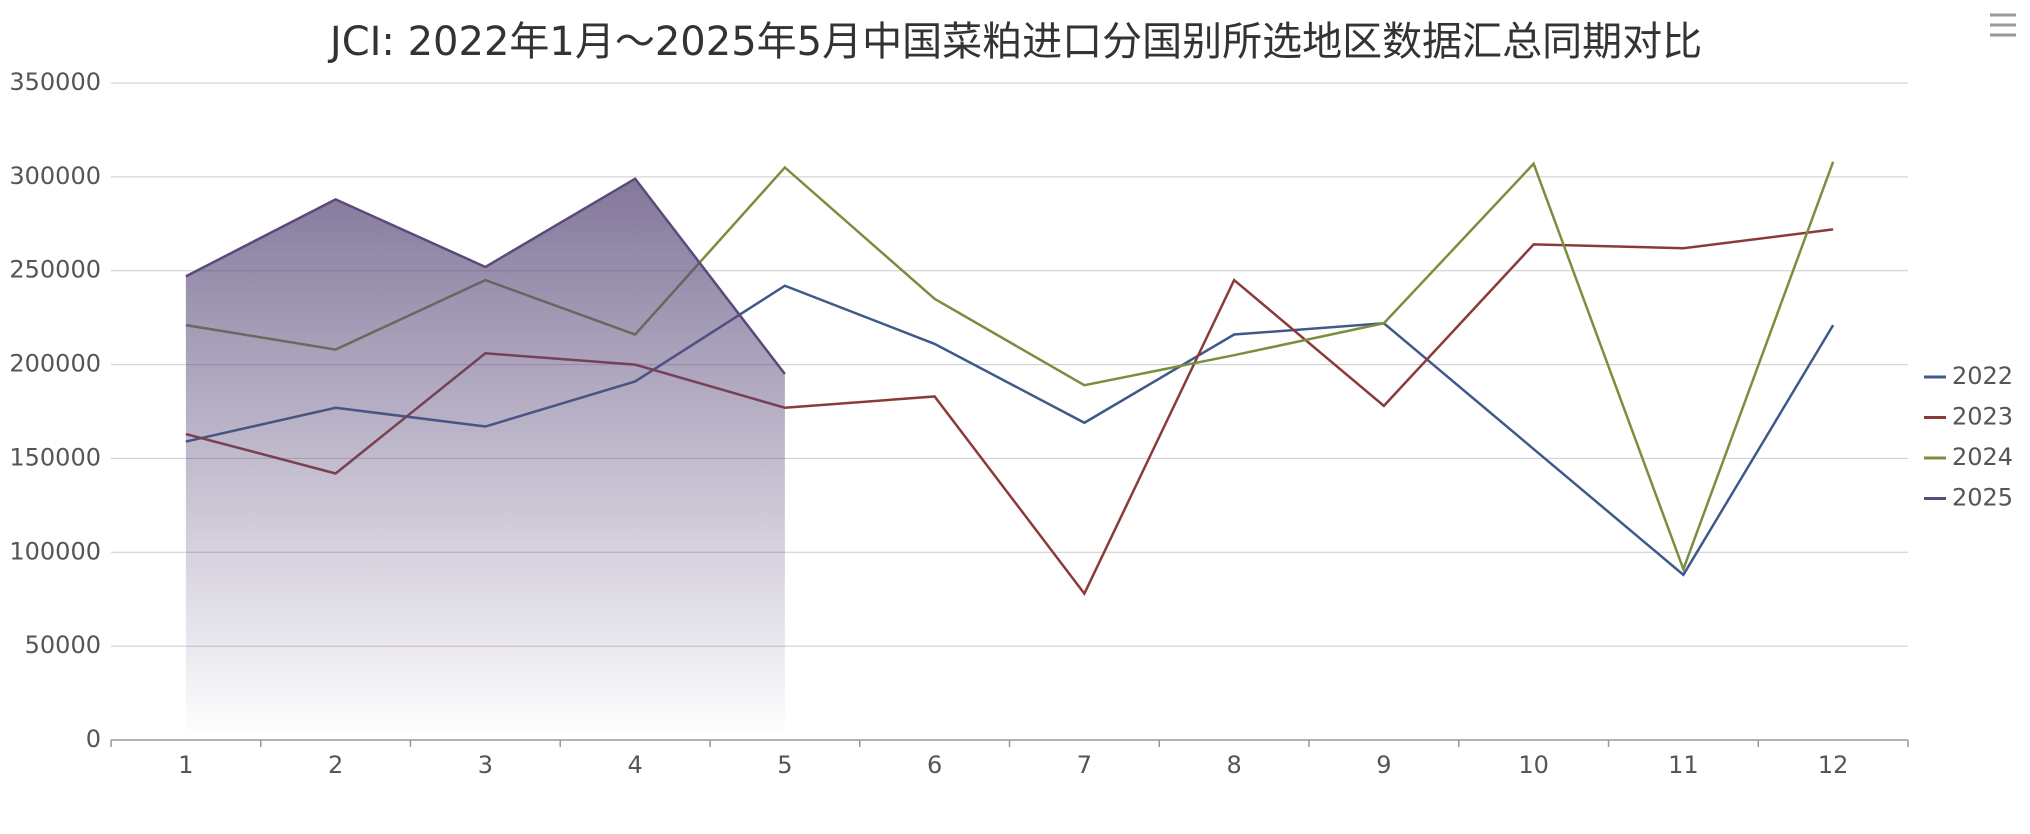 The width and height of the screenshot is (2030, 834). I want to click on legend-label: 2024, so click(1982, 457).